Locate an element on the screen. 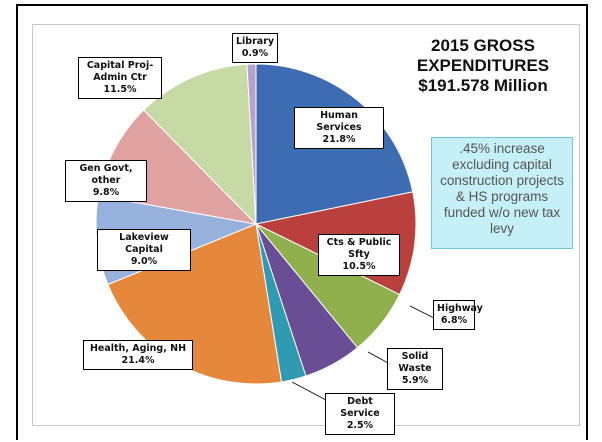  value-label: 10.5% is located at coordinates (359, 266).